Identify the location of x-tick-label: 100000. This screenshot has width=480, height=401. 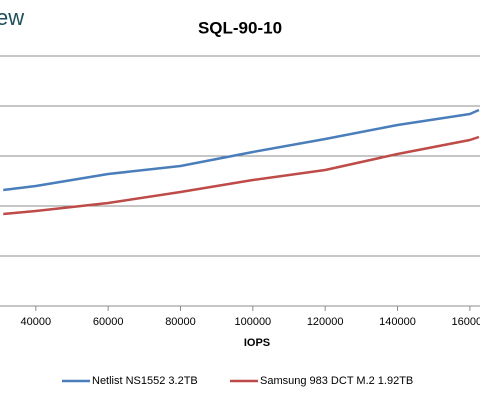
(252, 322).